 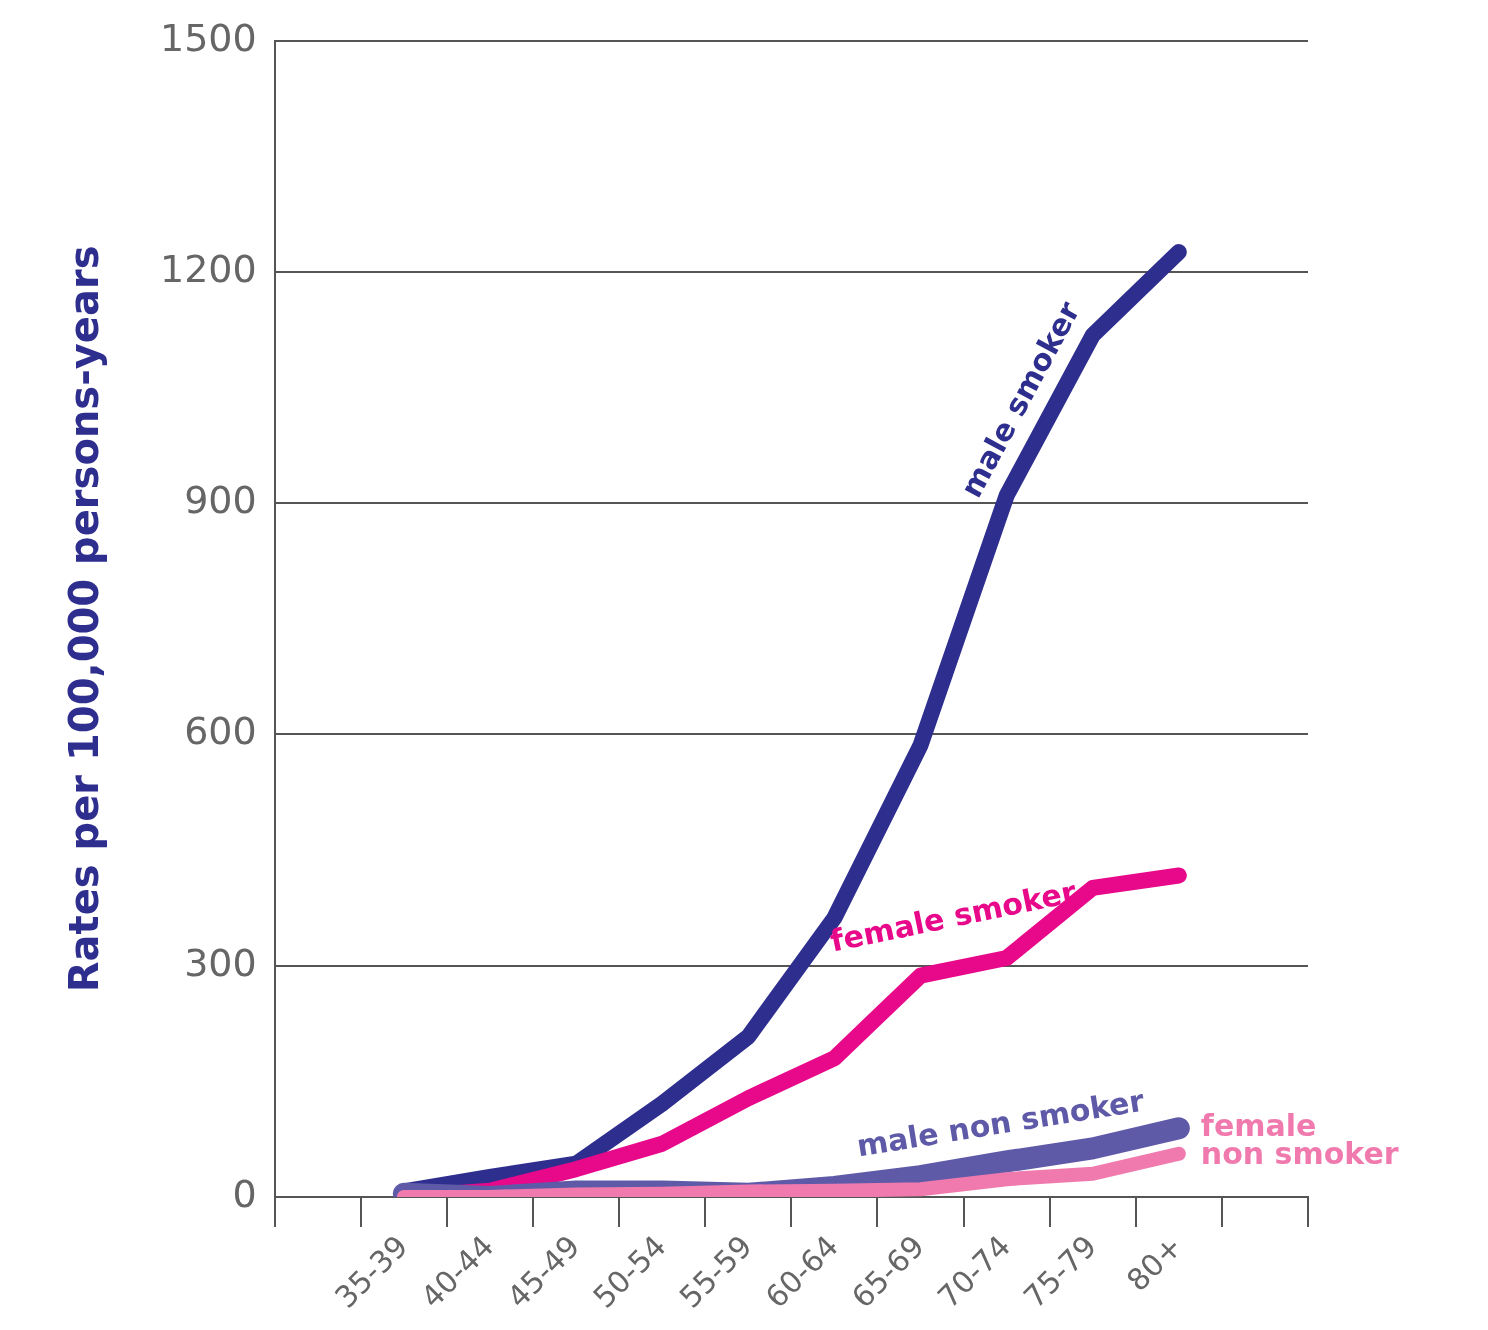 What do you see at coordinates (220, 500) in the screenshot?
I see `y-tick-label: 900` at bounding box center [220, 500].